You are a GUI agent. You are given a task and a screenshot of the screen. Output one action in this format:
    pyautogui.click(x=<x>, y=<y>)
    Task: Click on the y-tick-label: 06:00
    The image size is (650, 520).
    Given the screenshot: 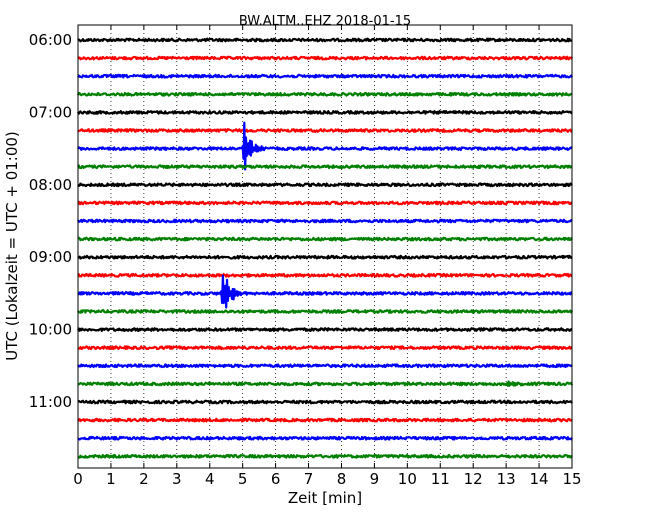 What is the action you would take?
    pyautogui.click(x=50, y=40)
    